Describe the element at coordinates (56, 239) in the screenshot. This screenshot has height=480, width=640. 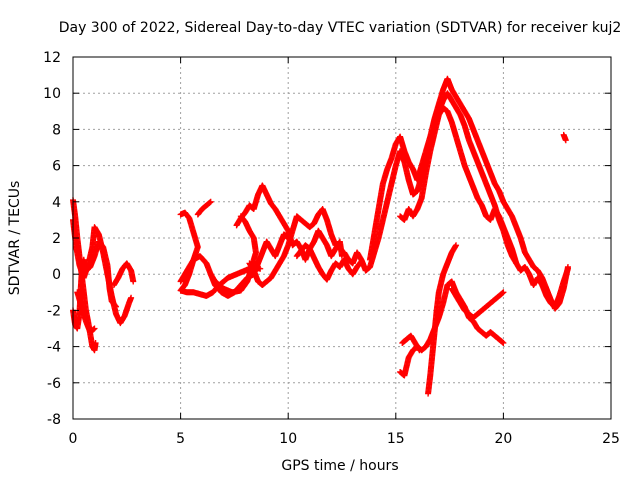
I see `y-tick-label: 2` at that location.